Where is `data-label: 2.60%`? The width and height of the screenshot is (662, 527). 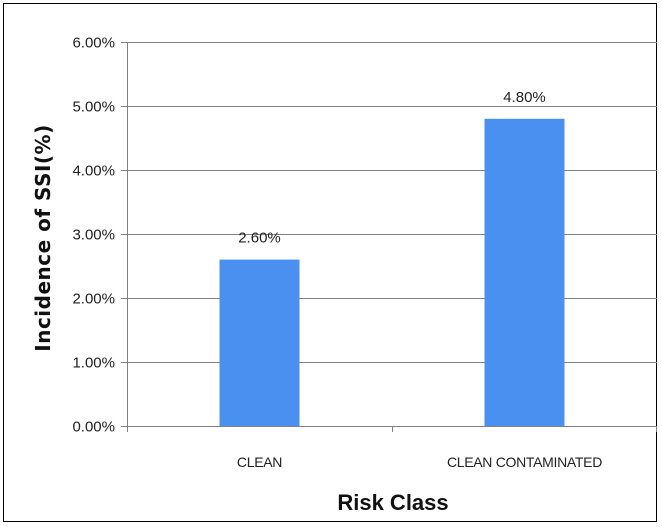
data-label: 2.60% is located at coordinates (259, 238).